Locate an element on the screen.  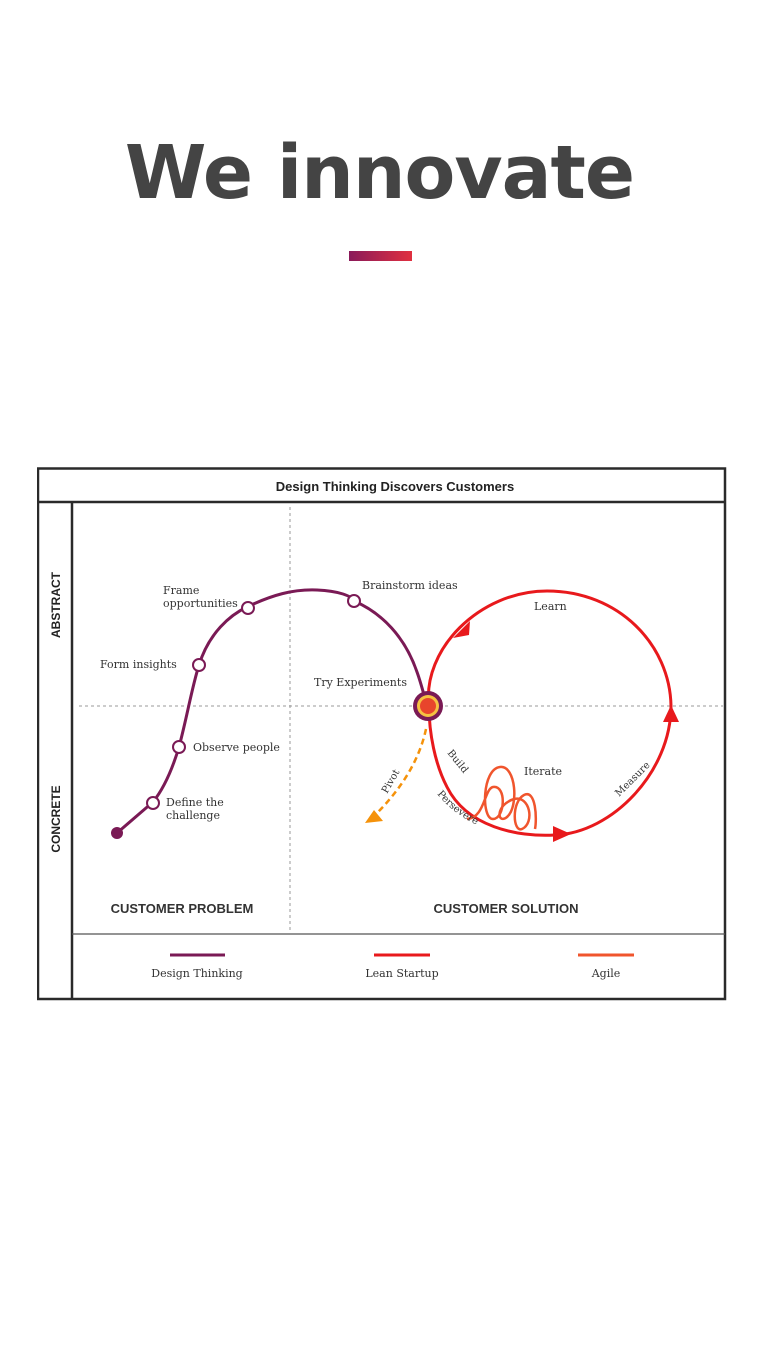
cycle-label-build: Build is located at coordinates (458, 762).